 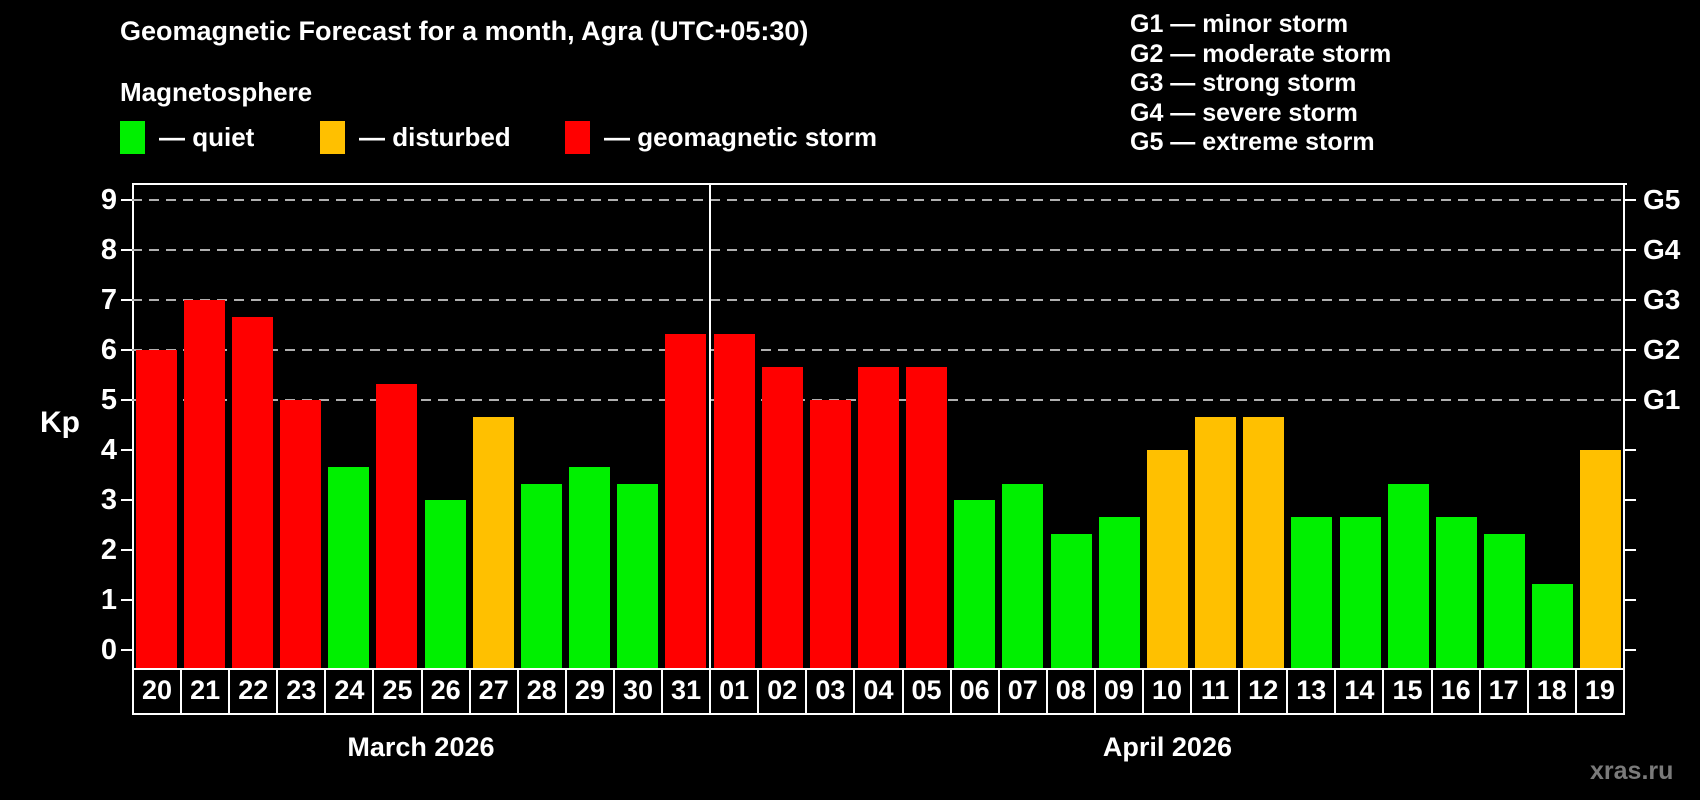 What do you see at coordinates (878, 300) in the screenshot?
I see `gridline-kp7` at bounding box center [878, 300].